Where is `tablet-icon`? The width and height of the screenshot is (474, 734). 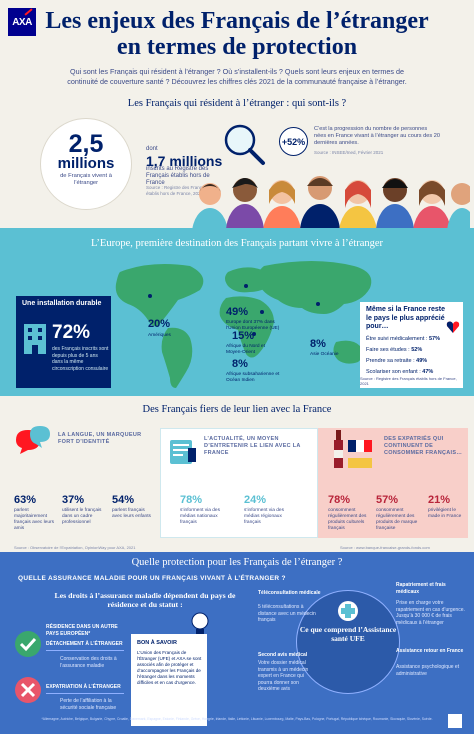
tablet-icon is located at coordinates (183, 452).